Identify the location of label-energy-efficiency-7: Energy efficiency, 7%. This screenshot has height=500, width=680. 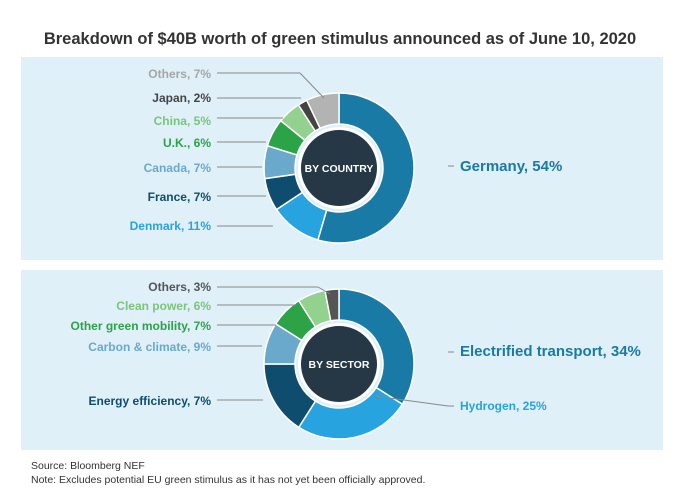
(150, 401).